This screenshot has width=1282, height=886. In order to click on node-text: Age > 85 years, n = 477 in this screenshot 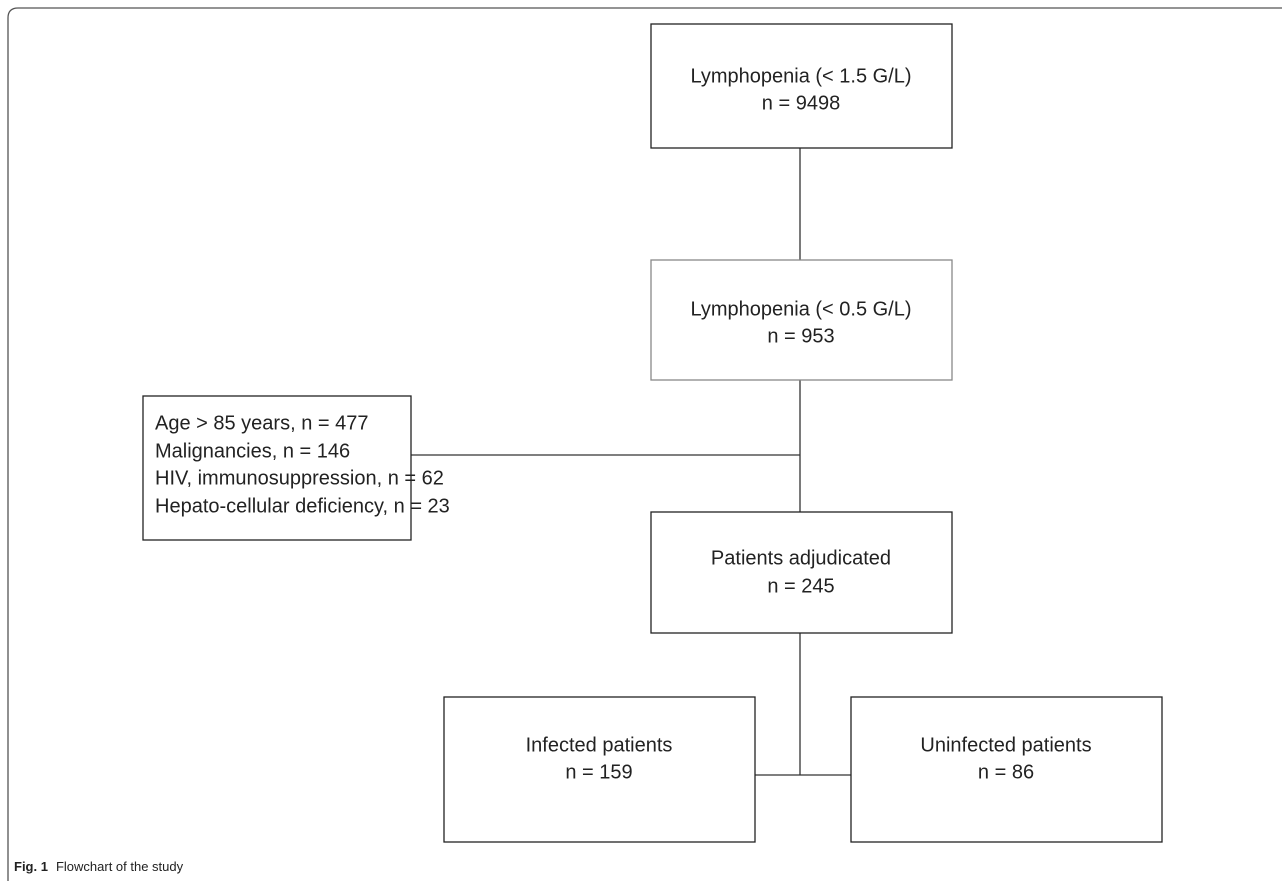, I will do `click(262, 423)`.